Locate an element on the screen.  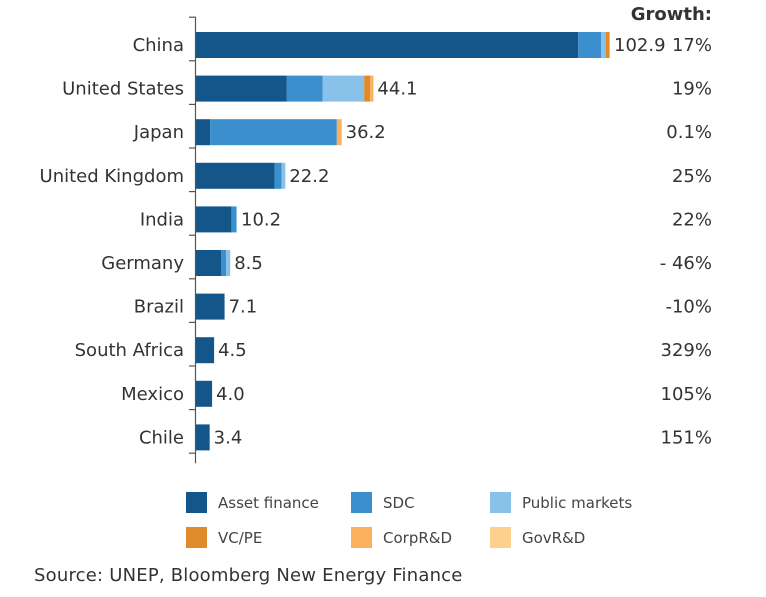
growth-label-brazil: -10% is located at coordinates (688, 307).